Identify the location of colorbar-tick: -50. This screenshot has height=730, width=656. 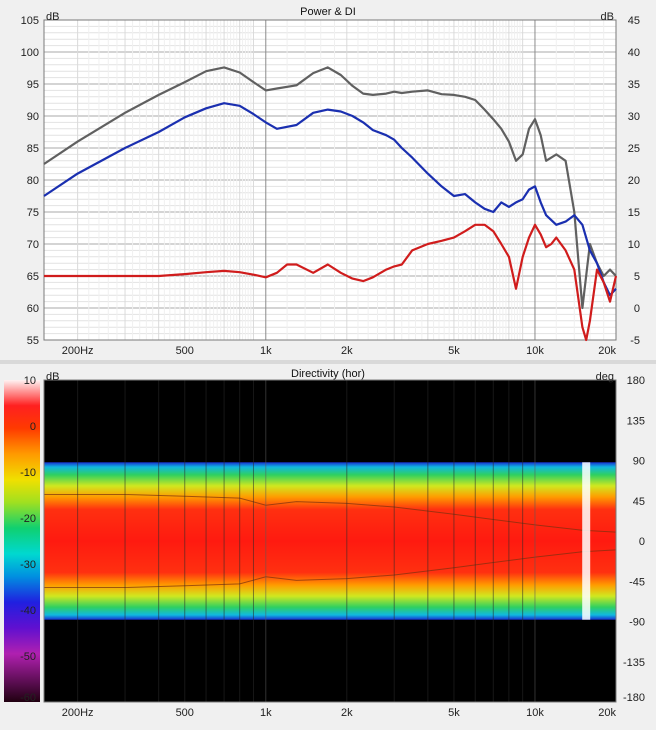
(28, 657).